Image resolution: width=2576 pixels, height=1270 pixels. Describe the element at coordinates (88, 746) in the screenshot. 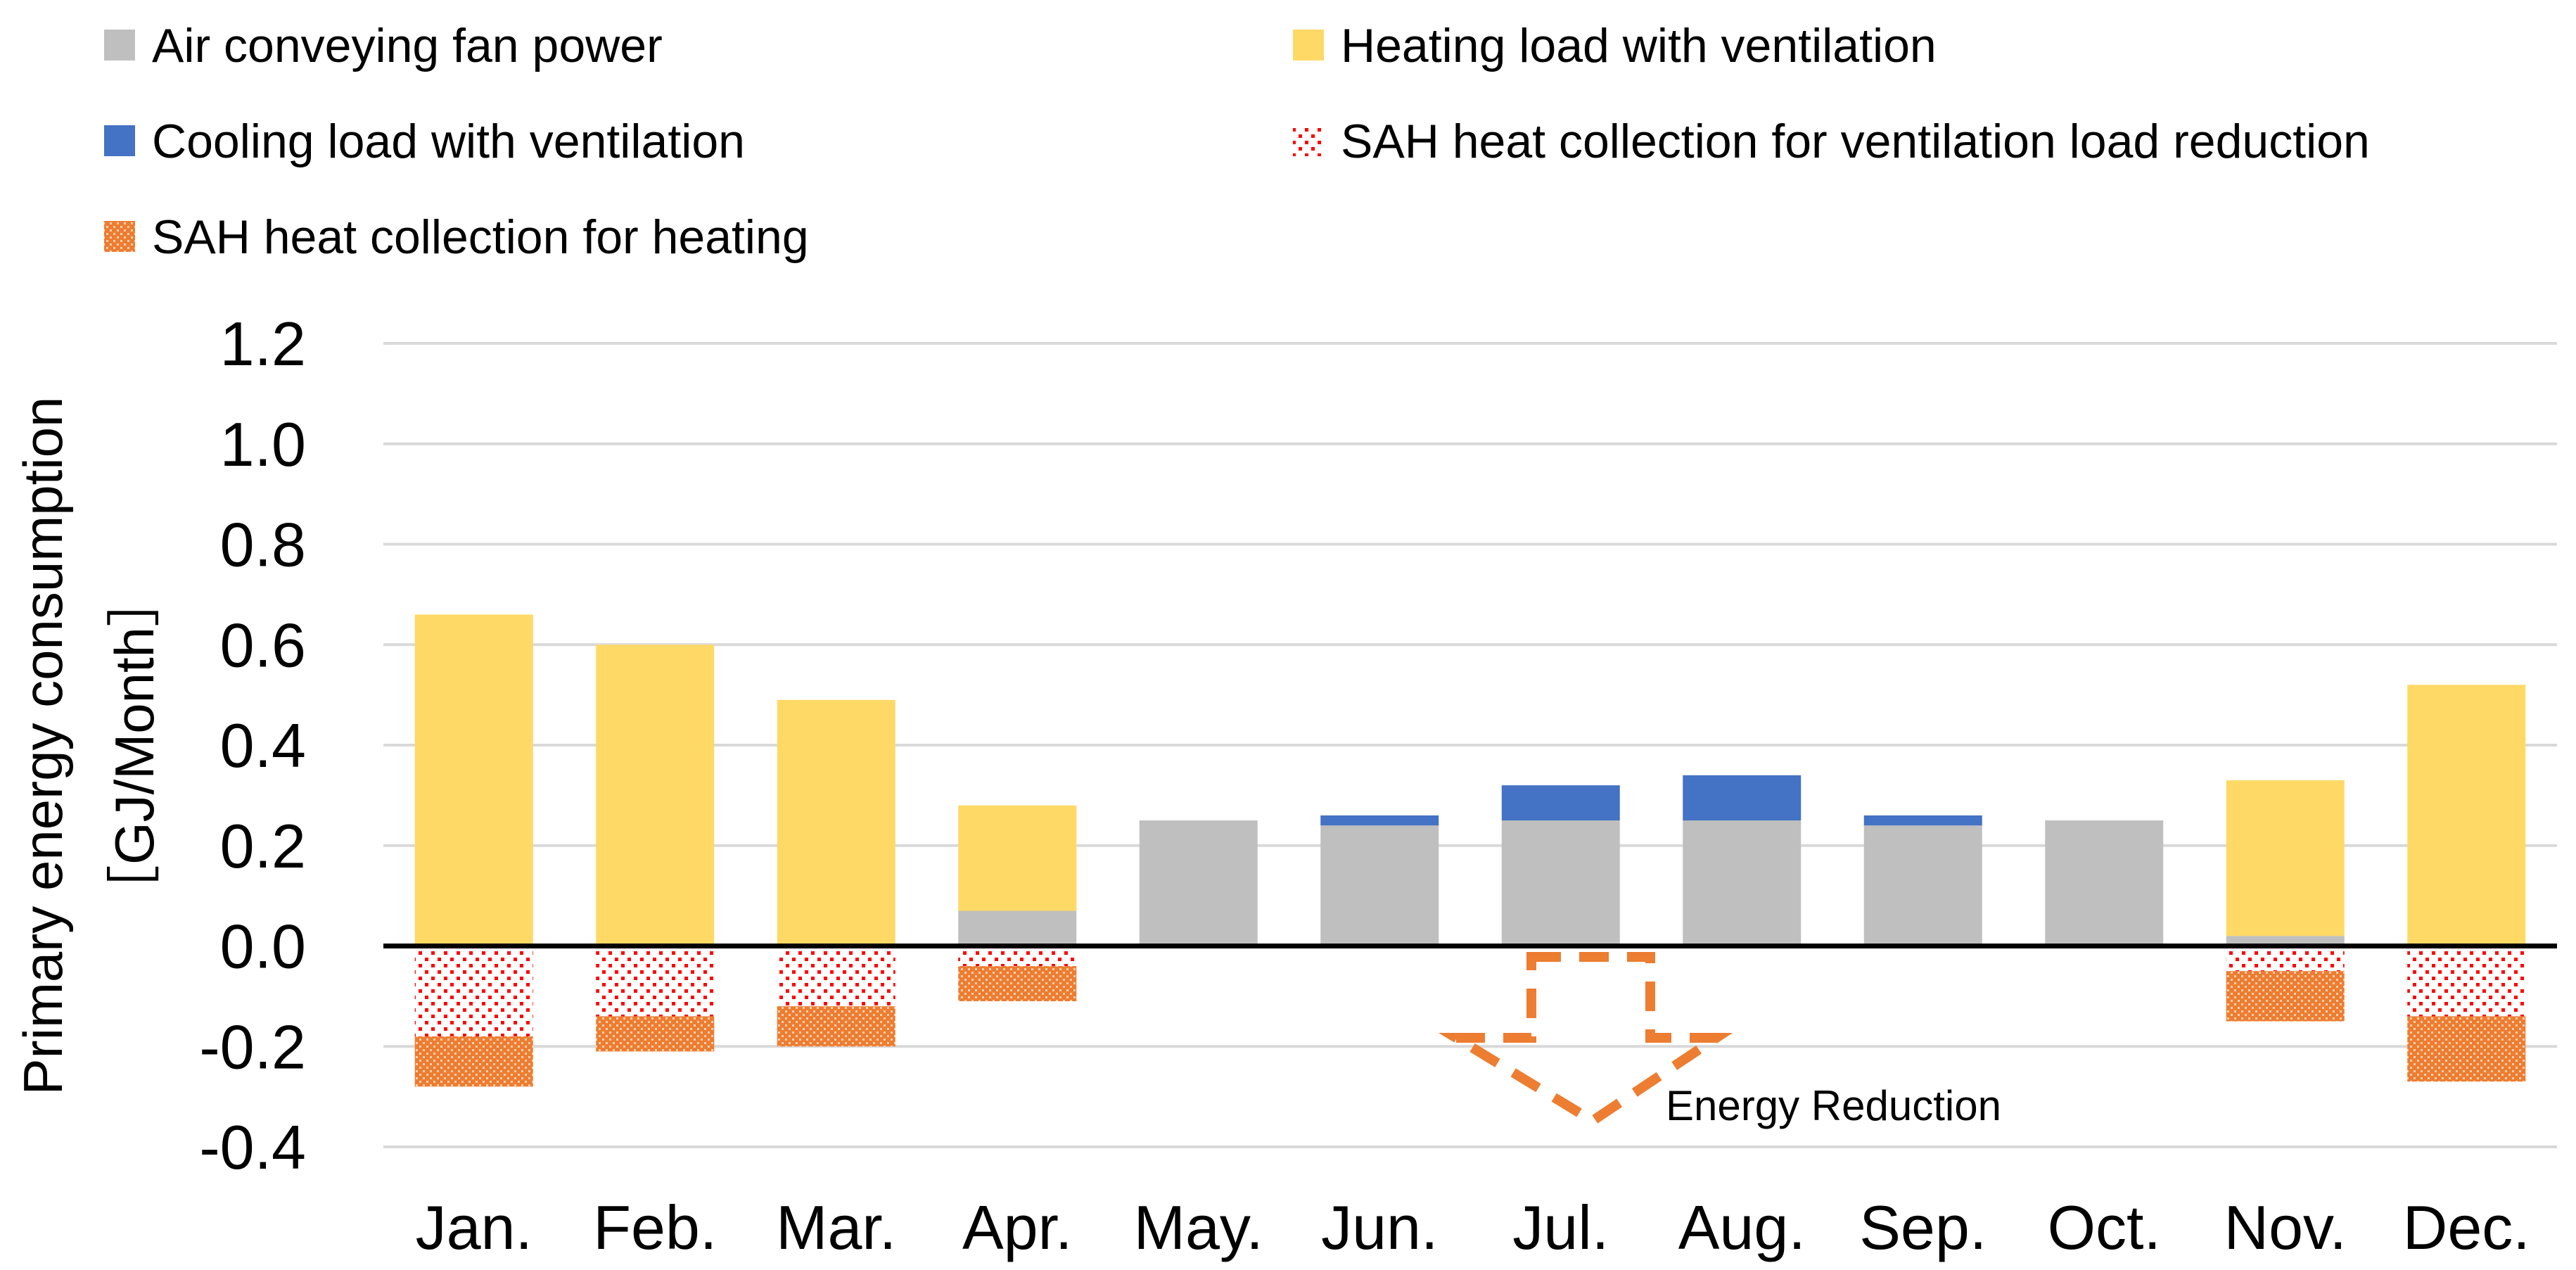

I see `y-axis-title: Primary energy consumption ［GJ/Month］` at that location.